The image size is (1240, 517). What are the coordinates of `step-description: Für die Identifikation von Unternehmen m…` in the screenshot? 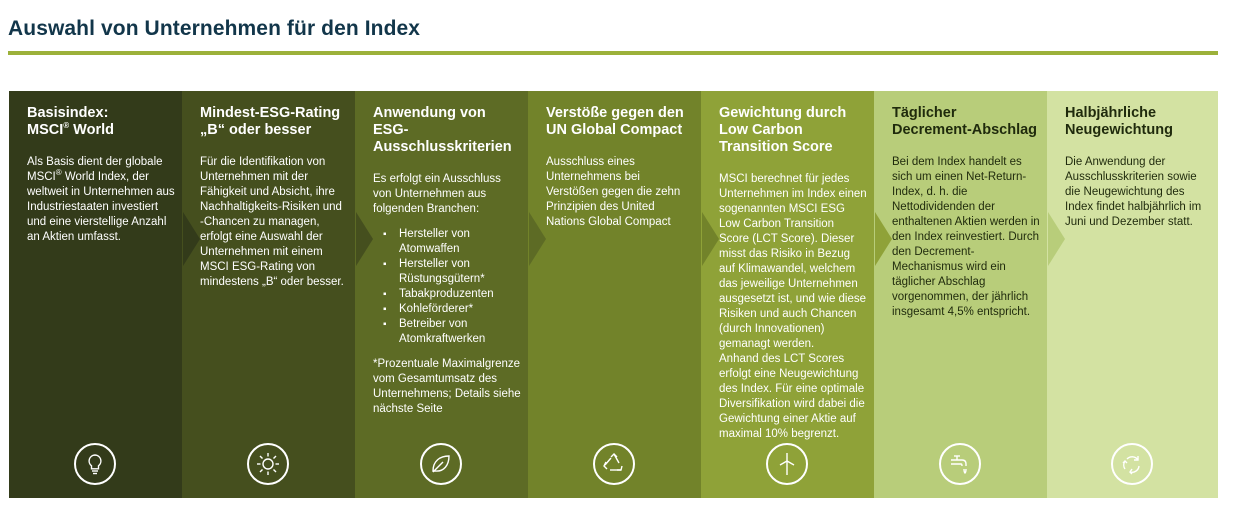 It's located at (272, 222).